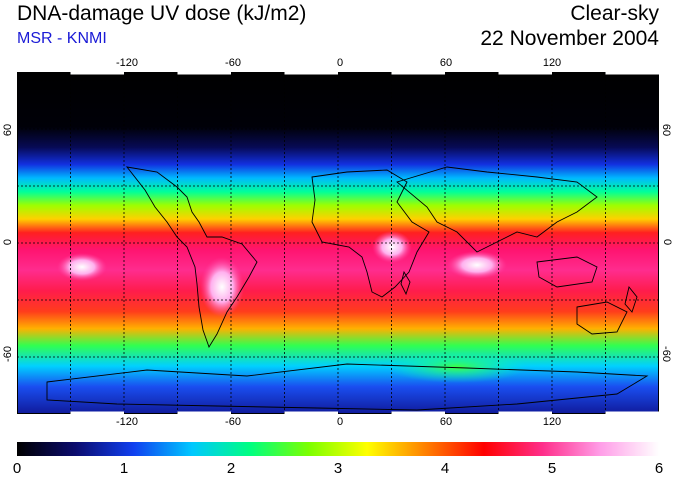 The width and height of the screenshot is (678, 480). I want to click on lon-label-bottom: -120, so click(127, 422).